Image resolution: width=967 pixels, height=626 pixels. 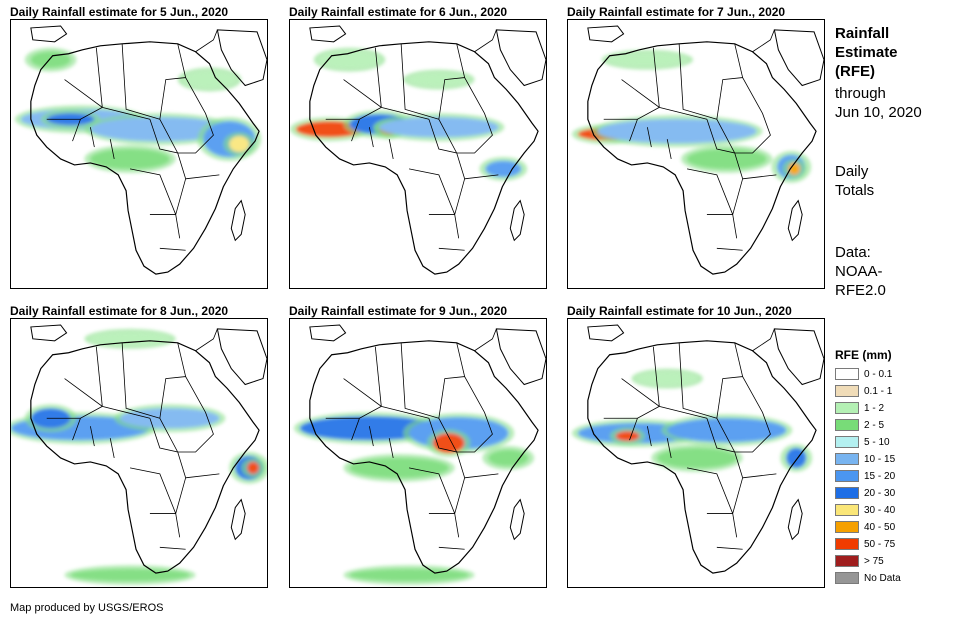 I want to click on side-title-line-2: Estimate, so click(x=866, y=52).